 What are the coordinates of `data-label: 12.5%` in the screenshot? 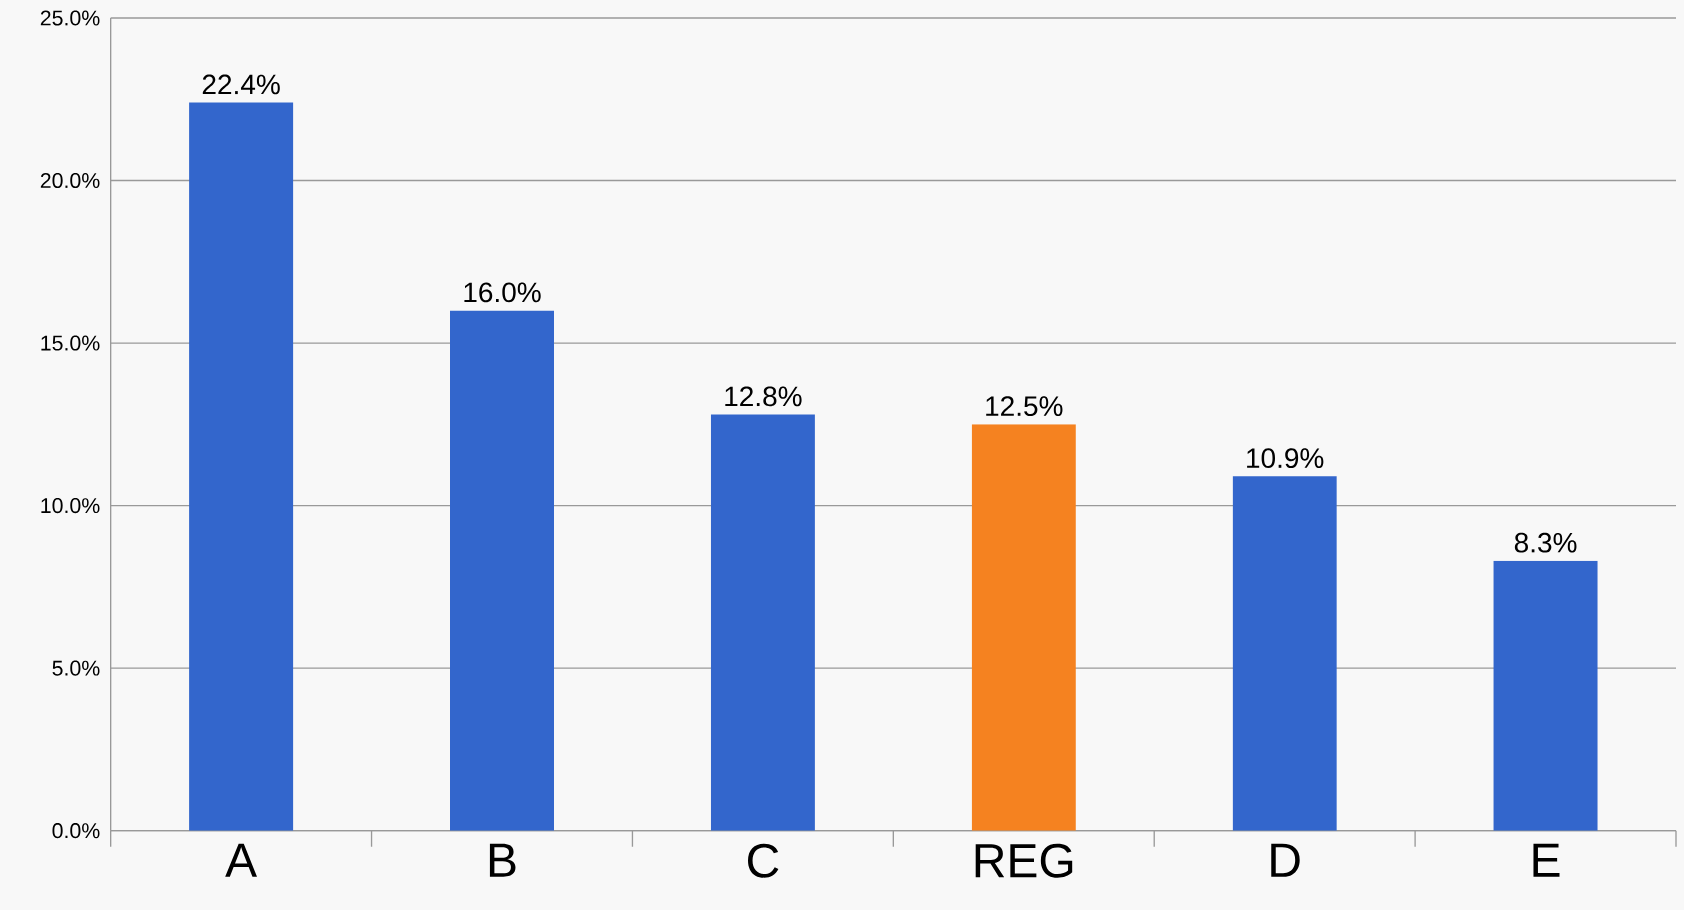 It's located at (1024, 406).